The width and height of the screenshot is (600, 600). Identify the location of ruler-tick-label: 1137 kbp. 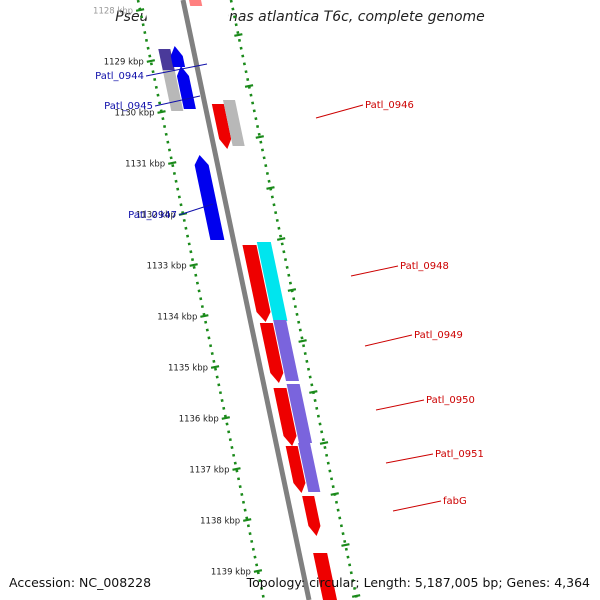
(209, 471).